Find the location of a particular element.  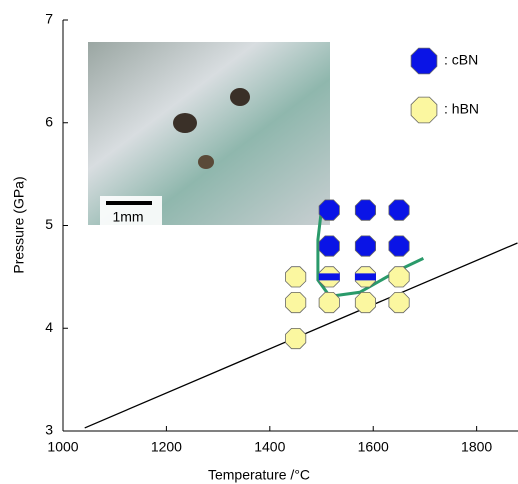

x-axis-label: Temperature /°C is located at coordinates (259, 475).